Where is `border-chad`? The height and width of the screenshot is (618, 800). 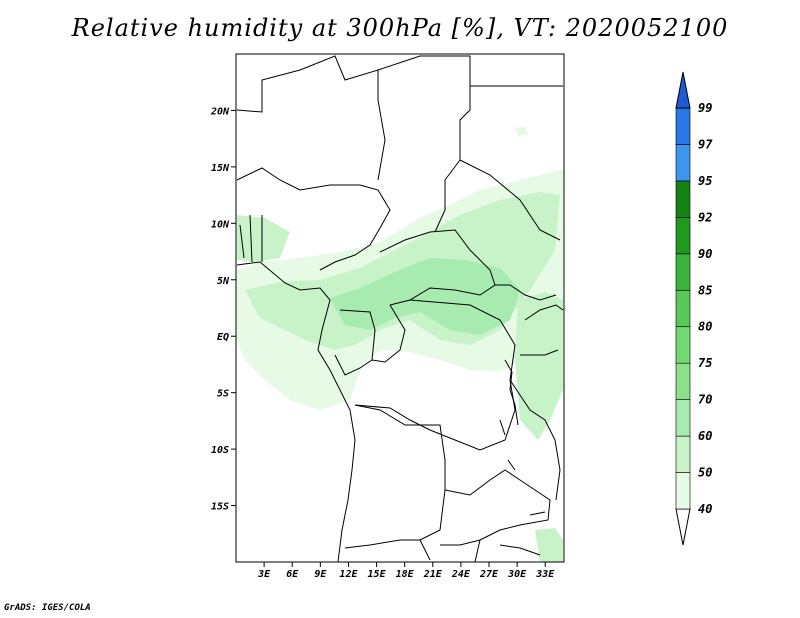 border-chad is located at coordinates (424, 144).